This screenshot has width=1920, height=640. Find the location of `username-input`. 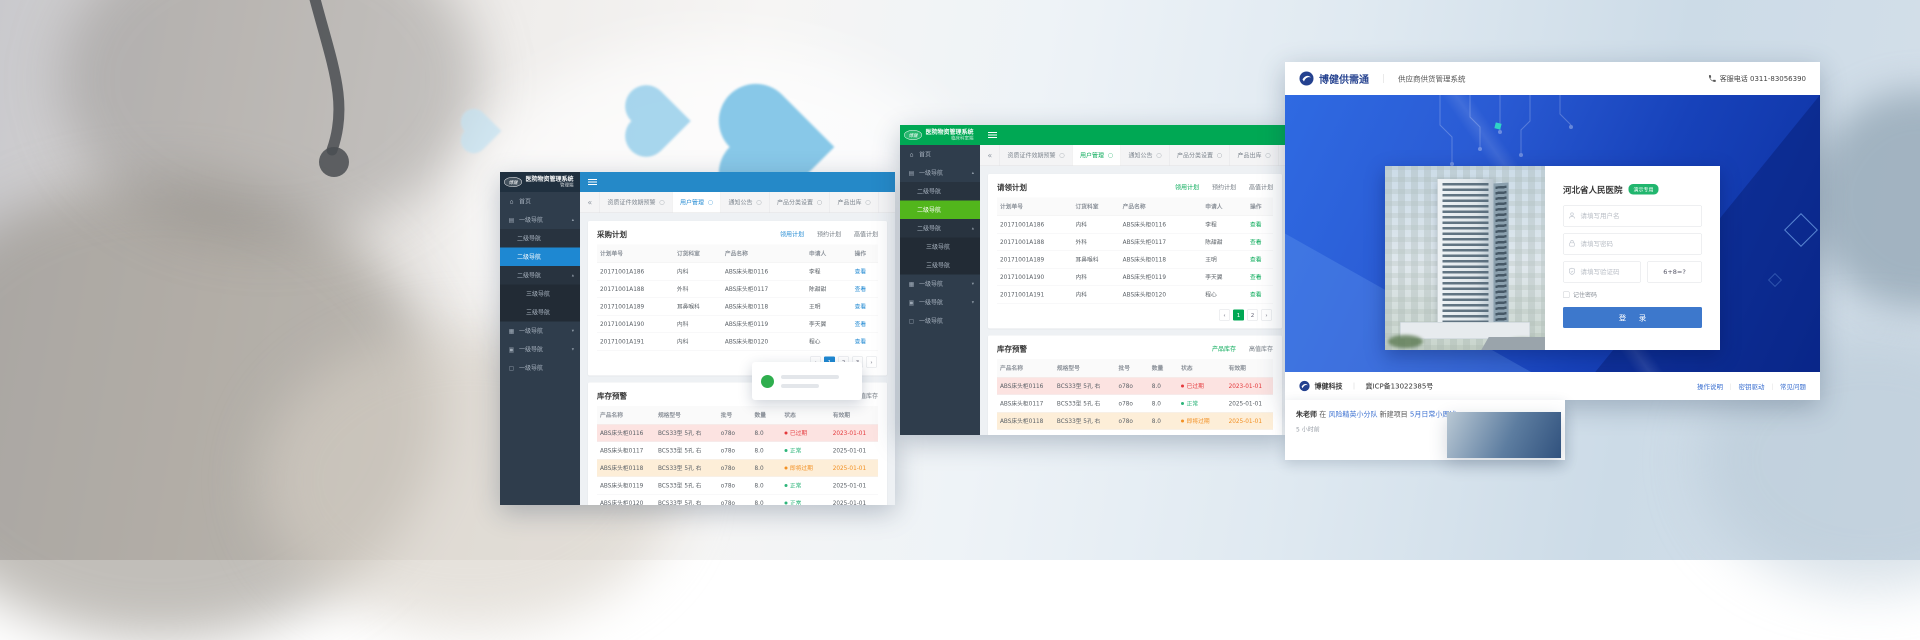

username-input is located at coordinates (1632, 216).